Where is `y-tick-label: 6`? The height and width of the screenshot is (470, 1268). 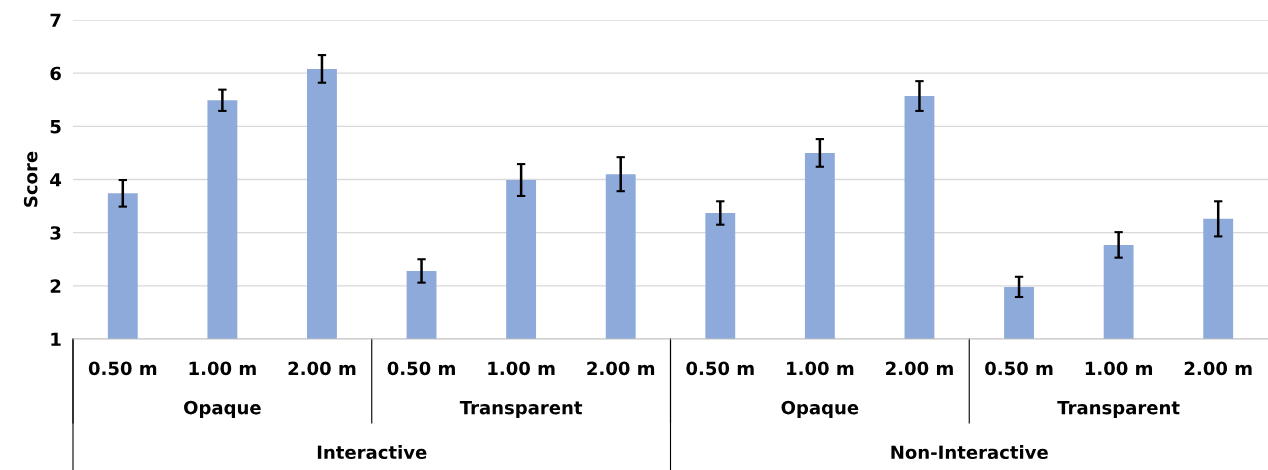
y-tick-label: 6 is located at coordinates (55, 73).